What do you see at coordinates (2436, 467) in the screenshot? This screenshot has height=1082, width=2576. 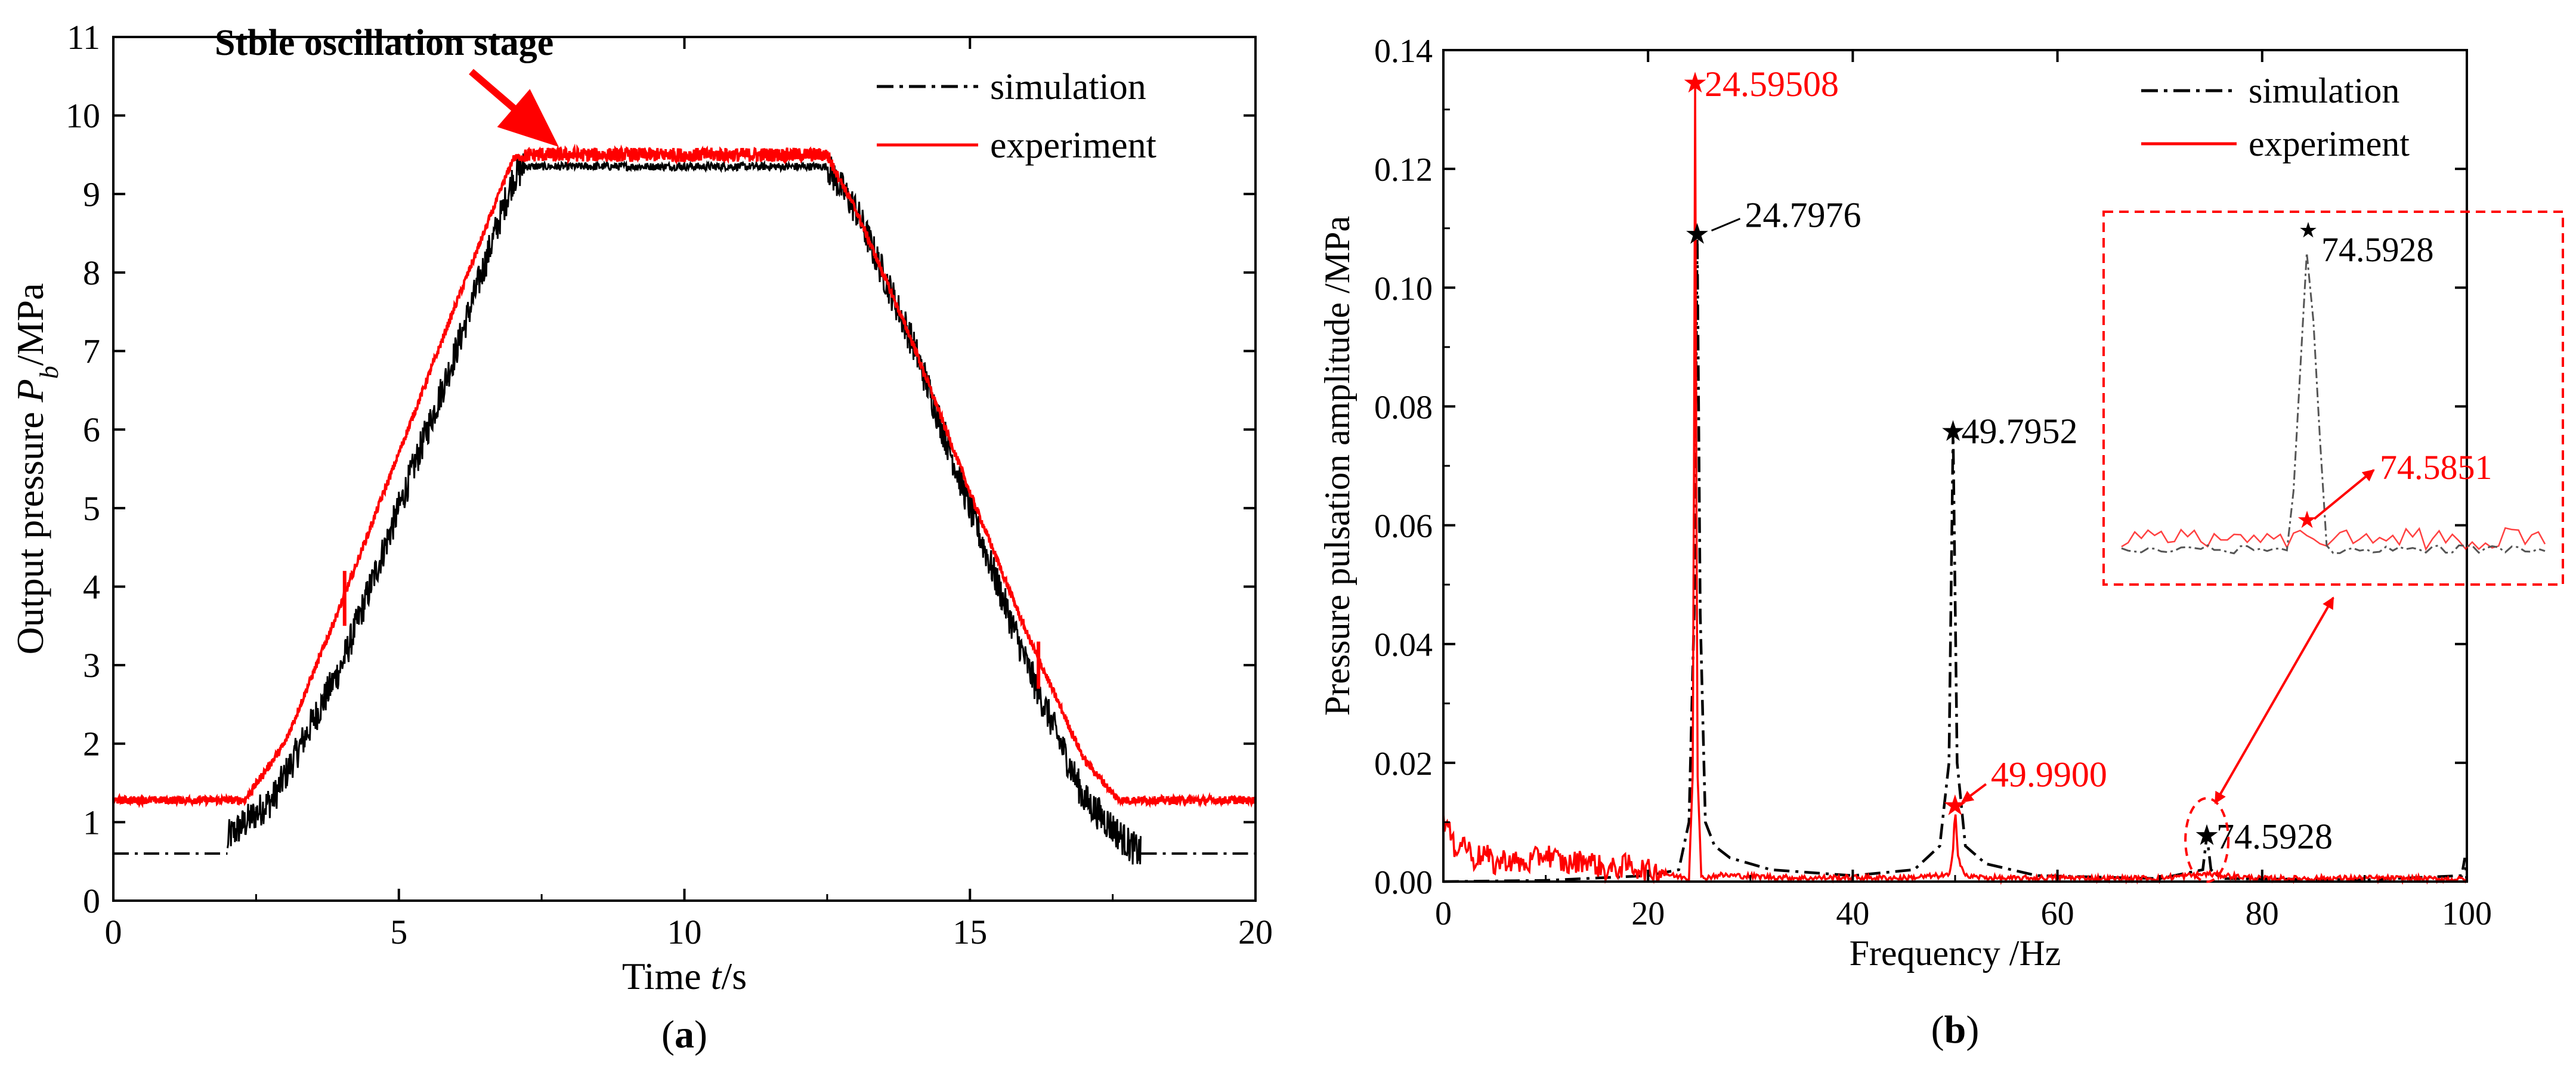 I see `inset-experiment-peak-label: 74.5851` at bounding box center [2436, 467].